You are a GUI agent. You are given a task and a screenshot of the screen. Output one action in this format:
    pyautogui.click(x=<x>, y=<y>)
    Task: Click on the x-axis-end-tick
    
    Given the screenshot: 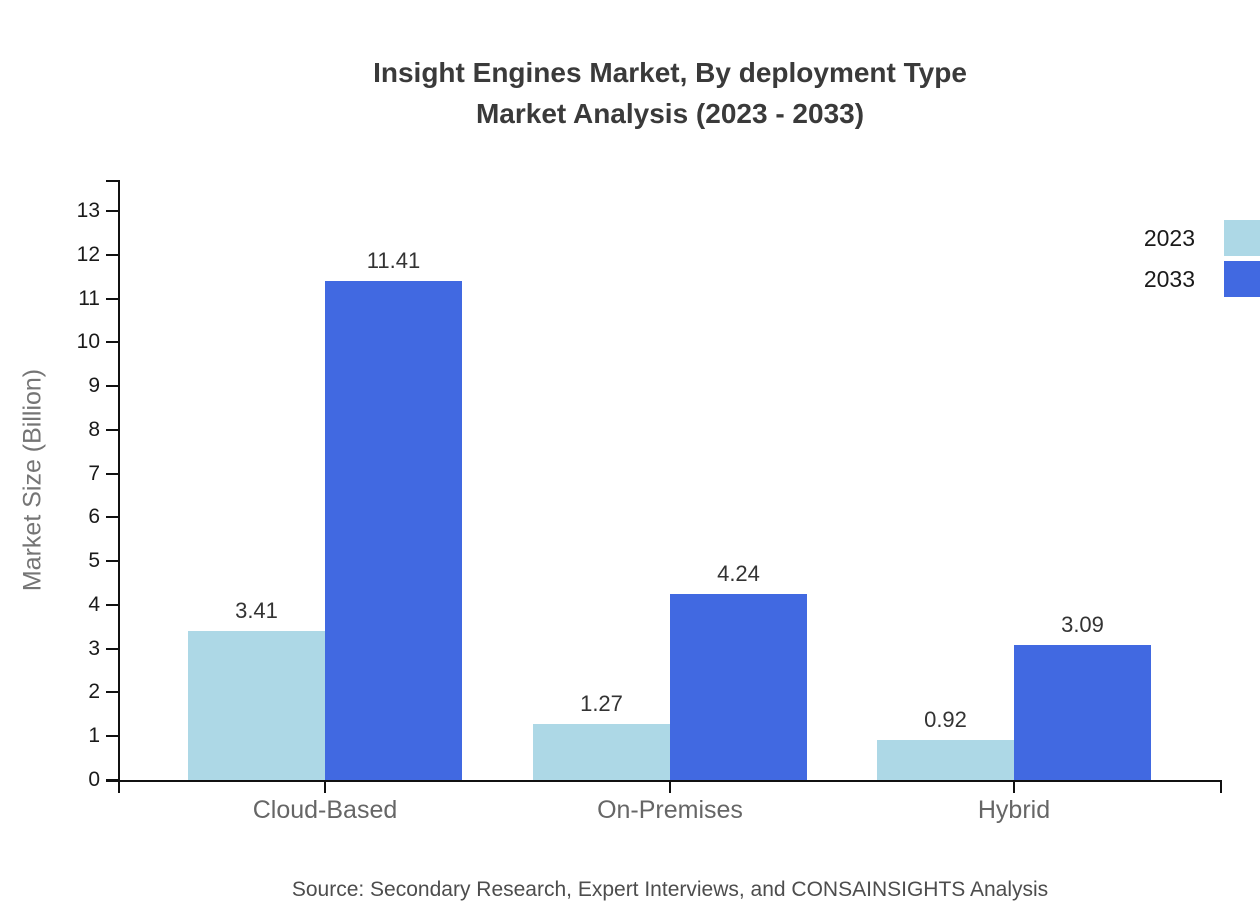 What is the action you would take?
    pyautogui.click(x=1221, y=786)
    